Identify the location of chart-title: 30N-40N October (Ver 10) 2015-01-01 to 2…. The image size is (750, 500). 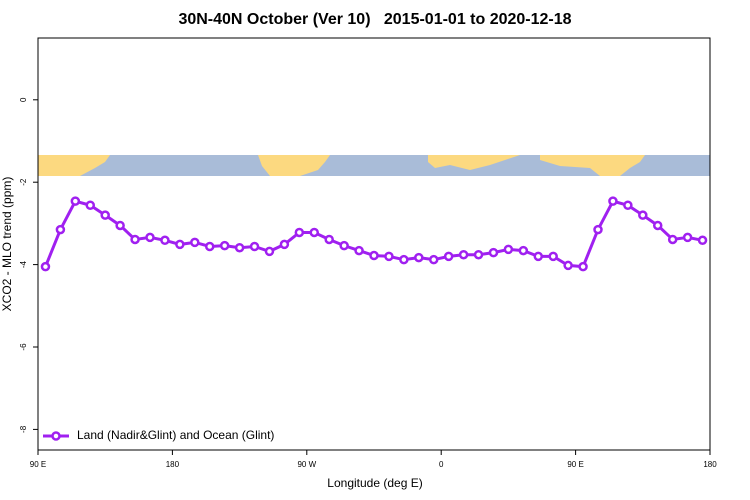
(374, 19).